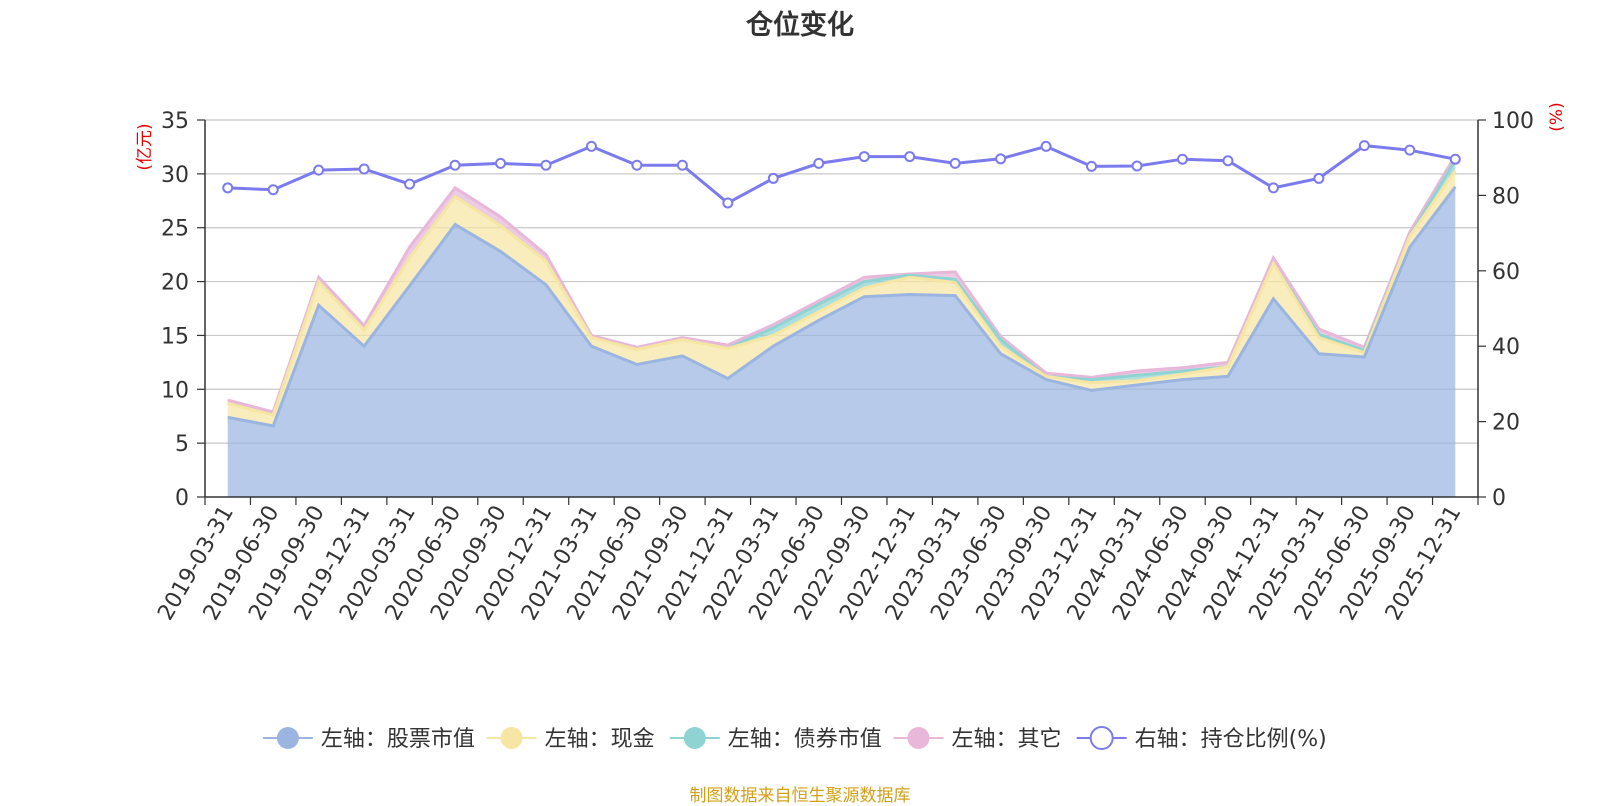 The height and width of the screenshot is (806, 1600). I want to click on legend-item: 左轴：现金, so click(570, 739).